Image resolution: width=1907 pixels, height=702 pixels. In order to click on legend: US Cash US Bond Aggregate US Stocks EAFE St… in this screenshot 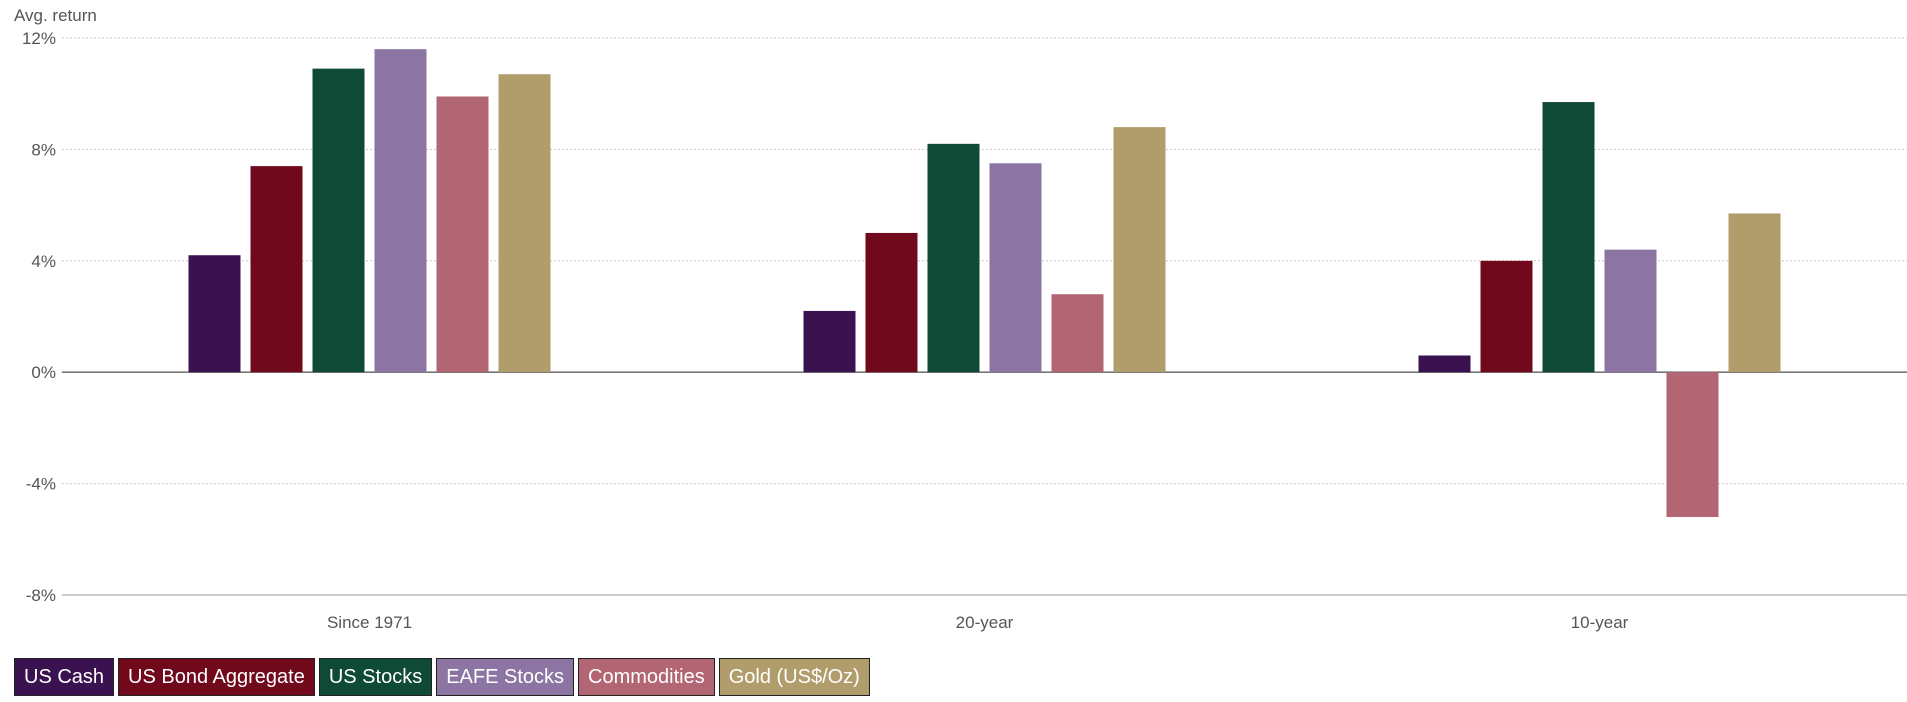, I will do `click(442, 677)`.